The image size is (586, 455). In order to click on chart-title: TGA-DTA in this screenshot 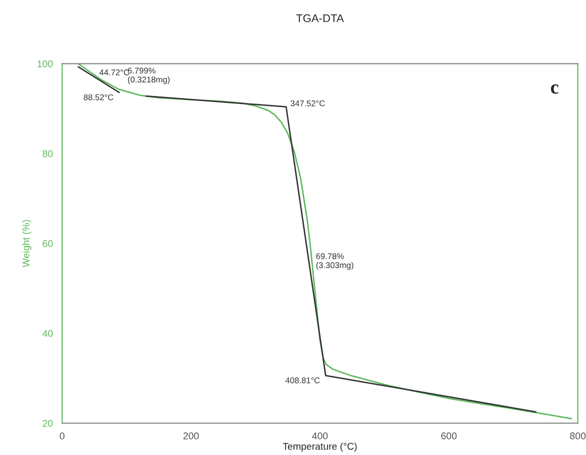, I will do `click(320, 18)`.